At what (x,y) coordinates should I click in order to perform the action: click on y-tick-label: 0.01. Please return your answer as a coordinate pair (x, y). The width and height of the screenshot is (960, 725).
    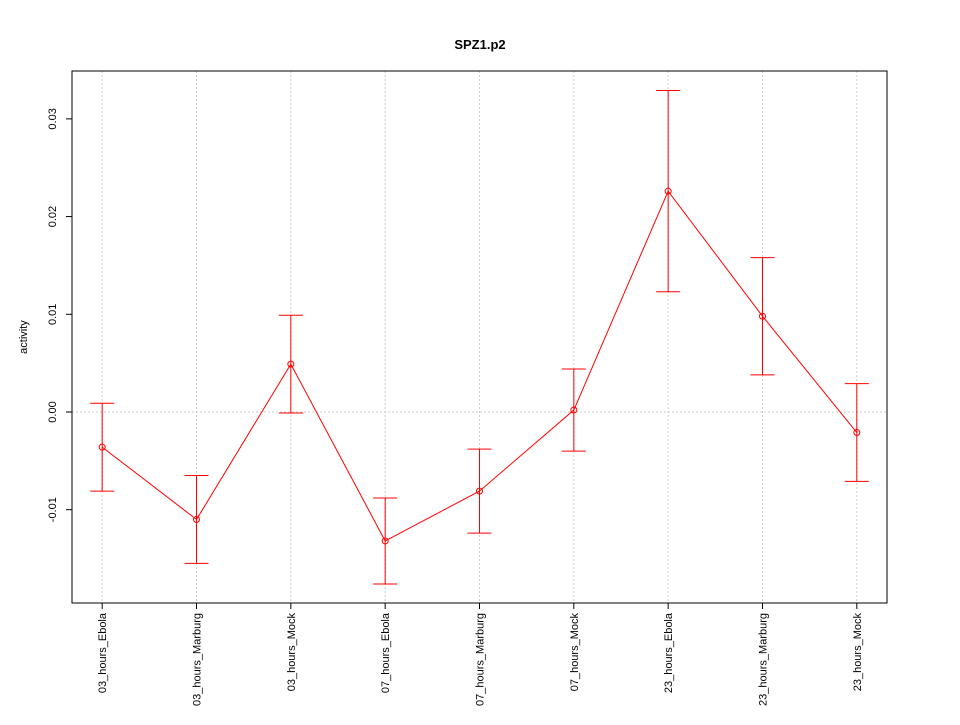
    Looking at the image, I should click on (53, 314).